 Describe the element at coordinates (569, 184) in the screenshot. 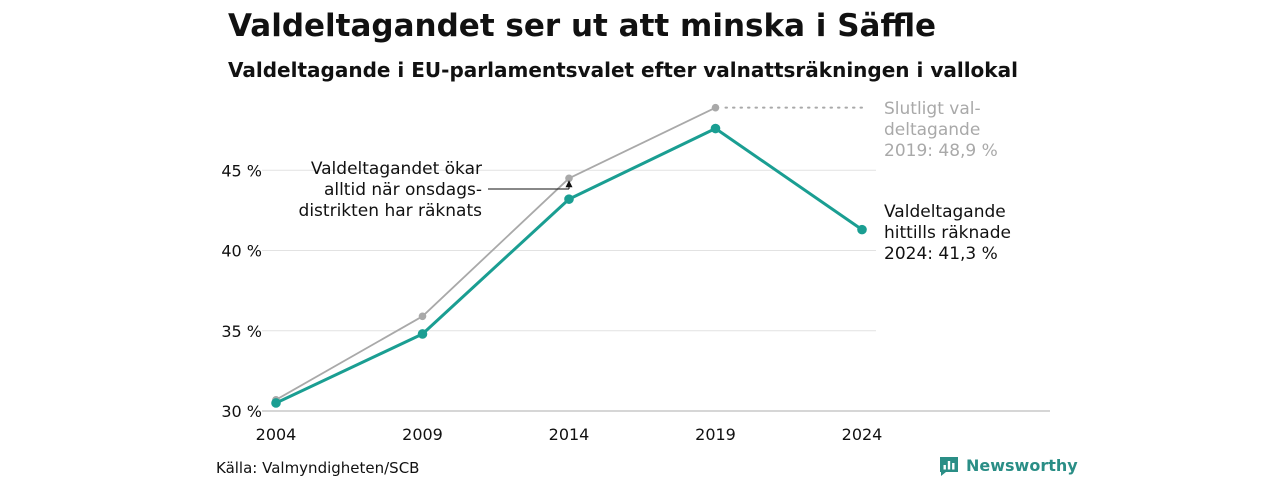

I see `note-arrowhead` at that location.